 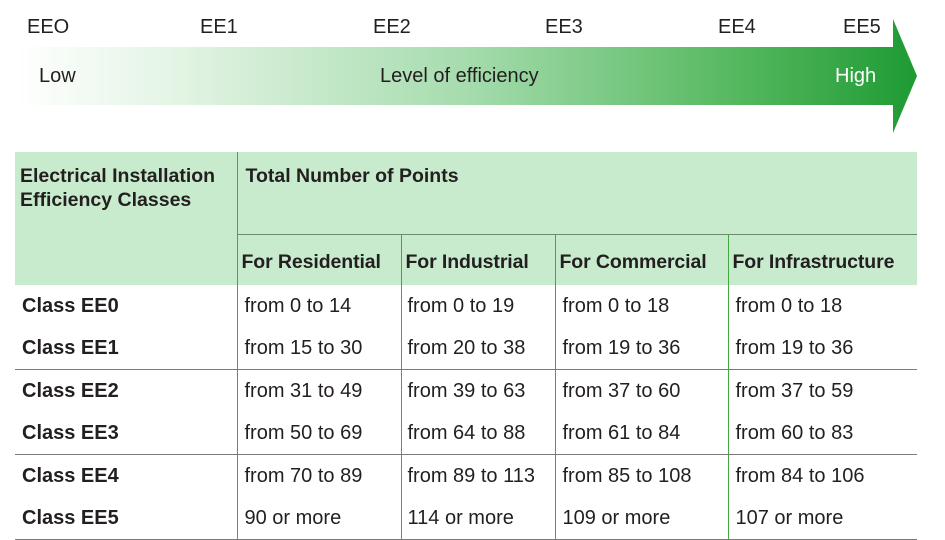 I want to click on total-points-header: Total Number of Points, so click(x=576, y=193).